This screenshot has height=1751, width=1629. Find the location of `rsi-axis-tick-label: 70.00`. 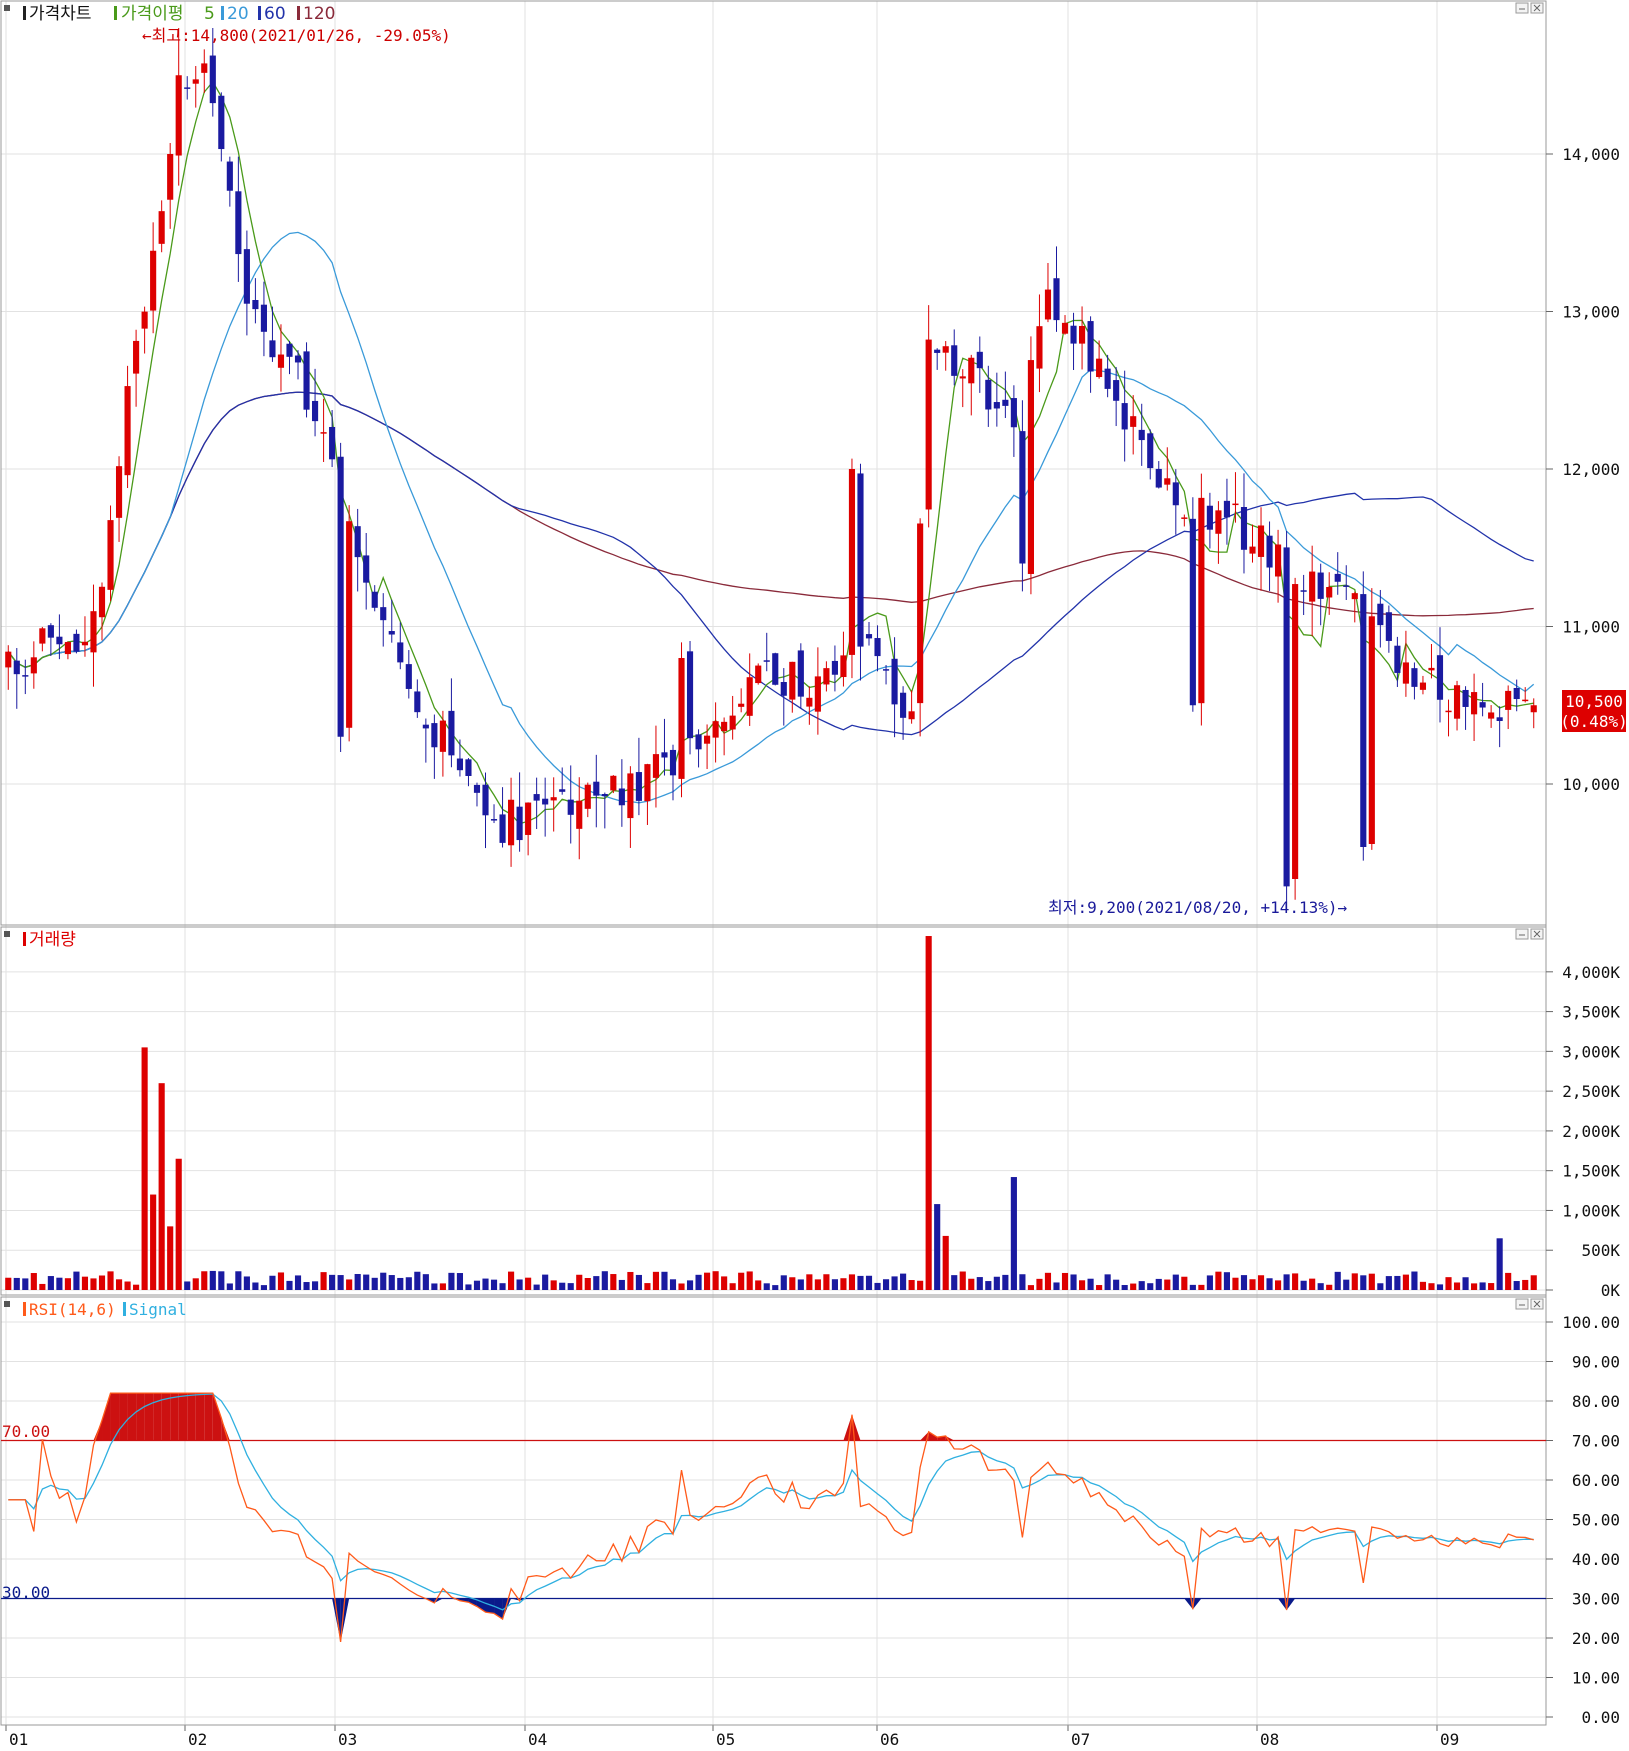

rsi-axis-tick-label: 70.00 is located at coordinates (1596, 1441).